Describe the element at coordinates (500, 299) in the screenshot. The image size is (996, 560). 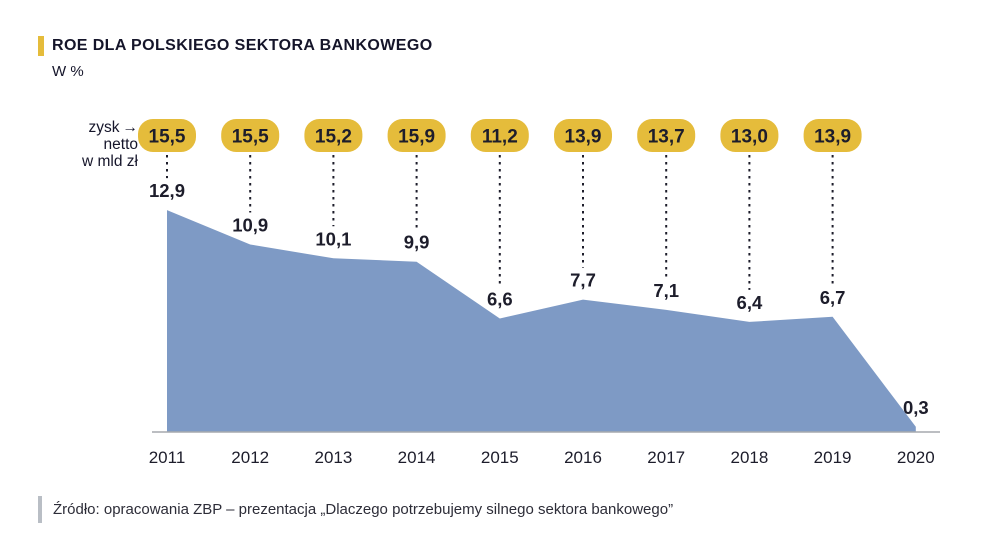
I see `roe-value-label: 6,6` at that location.